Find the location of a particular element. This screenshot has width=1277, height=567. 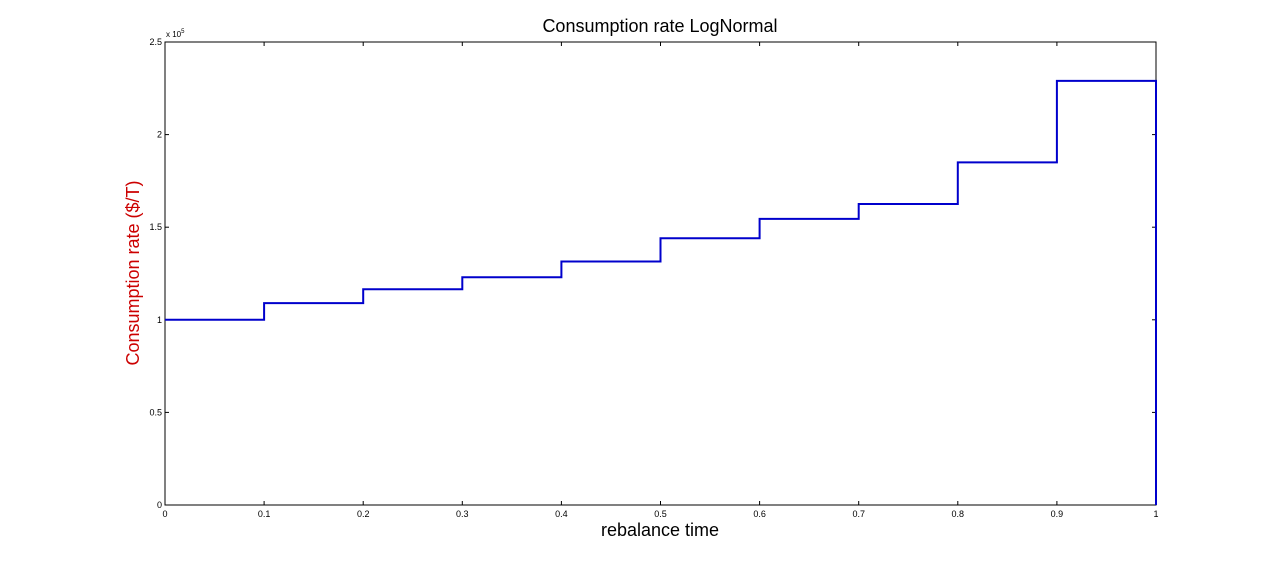

y-tick-label: 0.5 is located at coordinates (155, 412).